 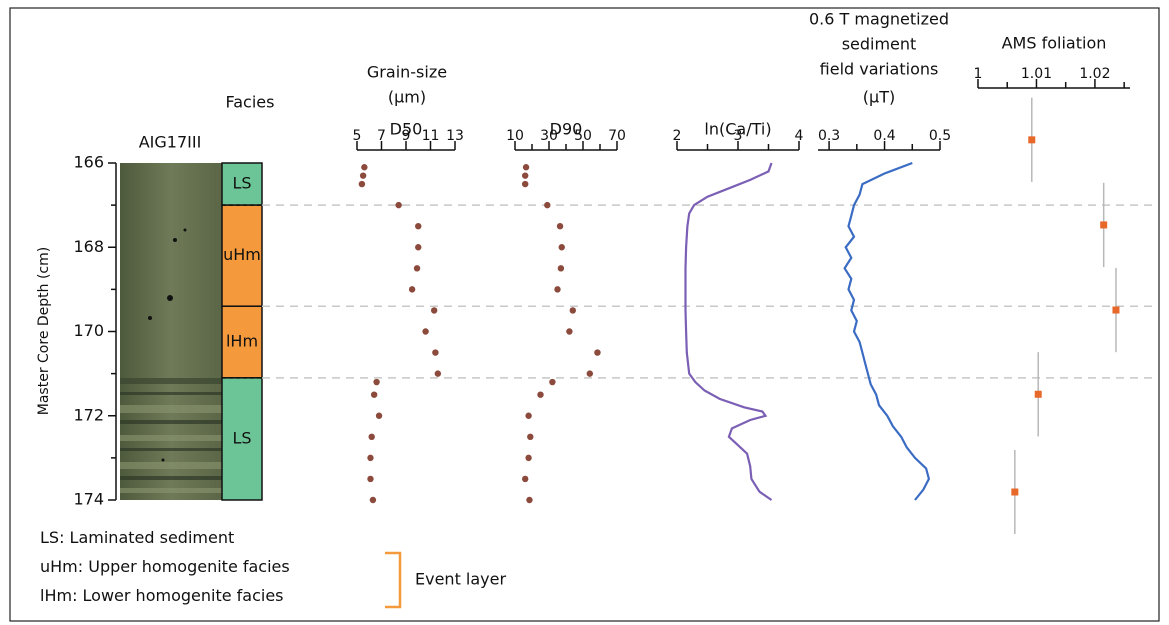 I want to click on panel-title: AMS foliation, so click(x=1054, y=43).